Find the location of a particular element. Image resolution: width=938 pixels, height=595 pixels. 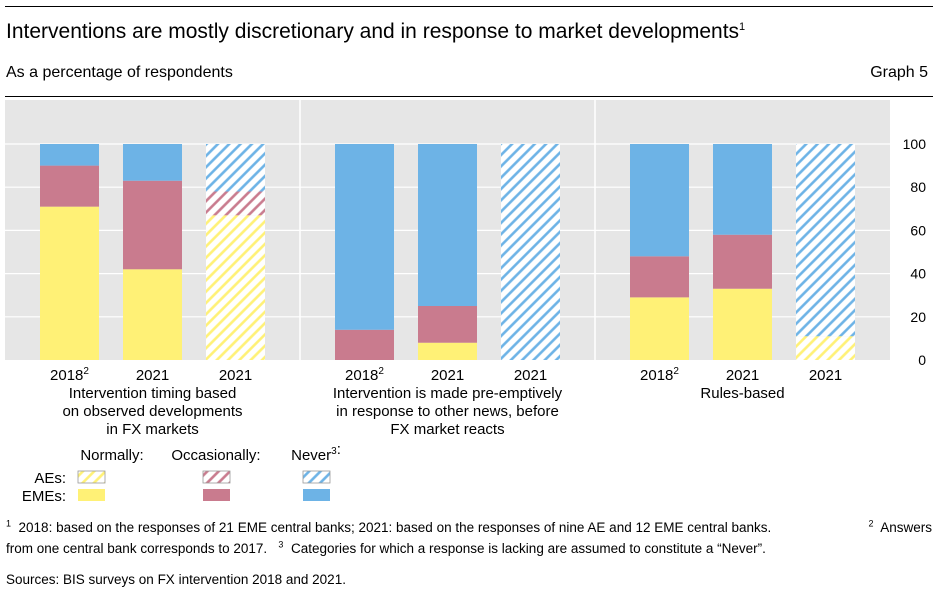

footnote-2: 2 Answers is located at coordinates (900, 527).